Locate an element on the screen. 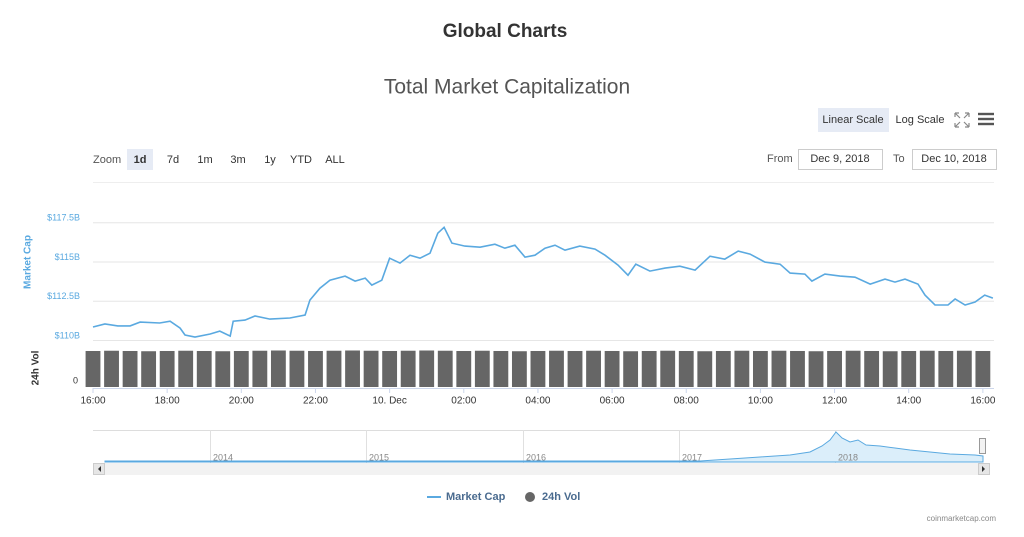 The image size is (1024, 537). legend-label: Market Cap is located at coordinates (476, 497).